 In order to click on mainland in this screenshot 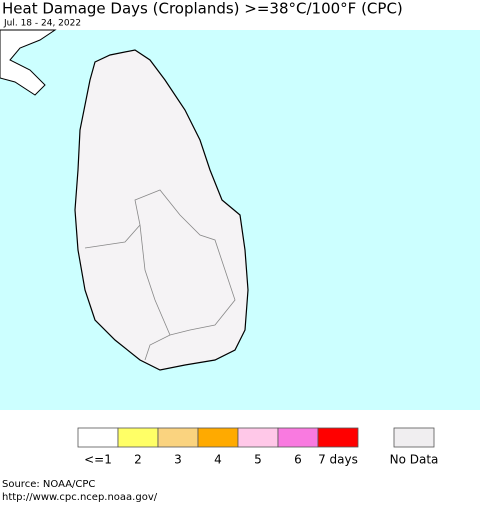, I will do `click(28, 62)`.